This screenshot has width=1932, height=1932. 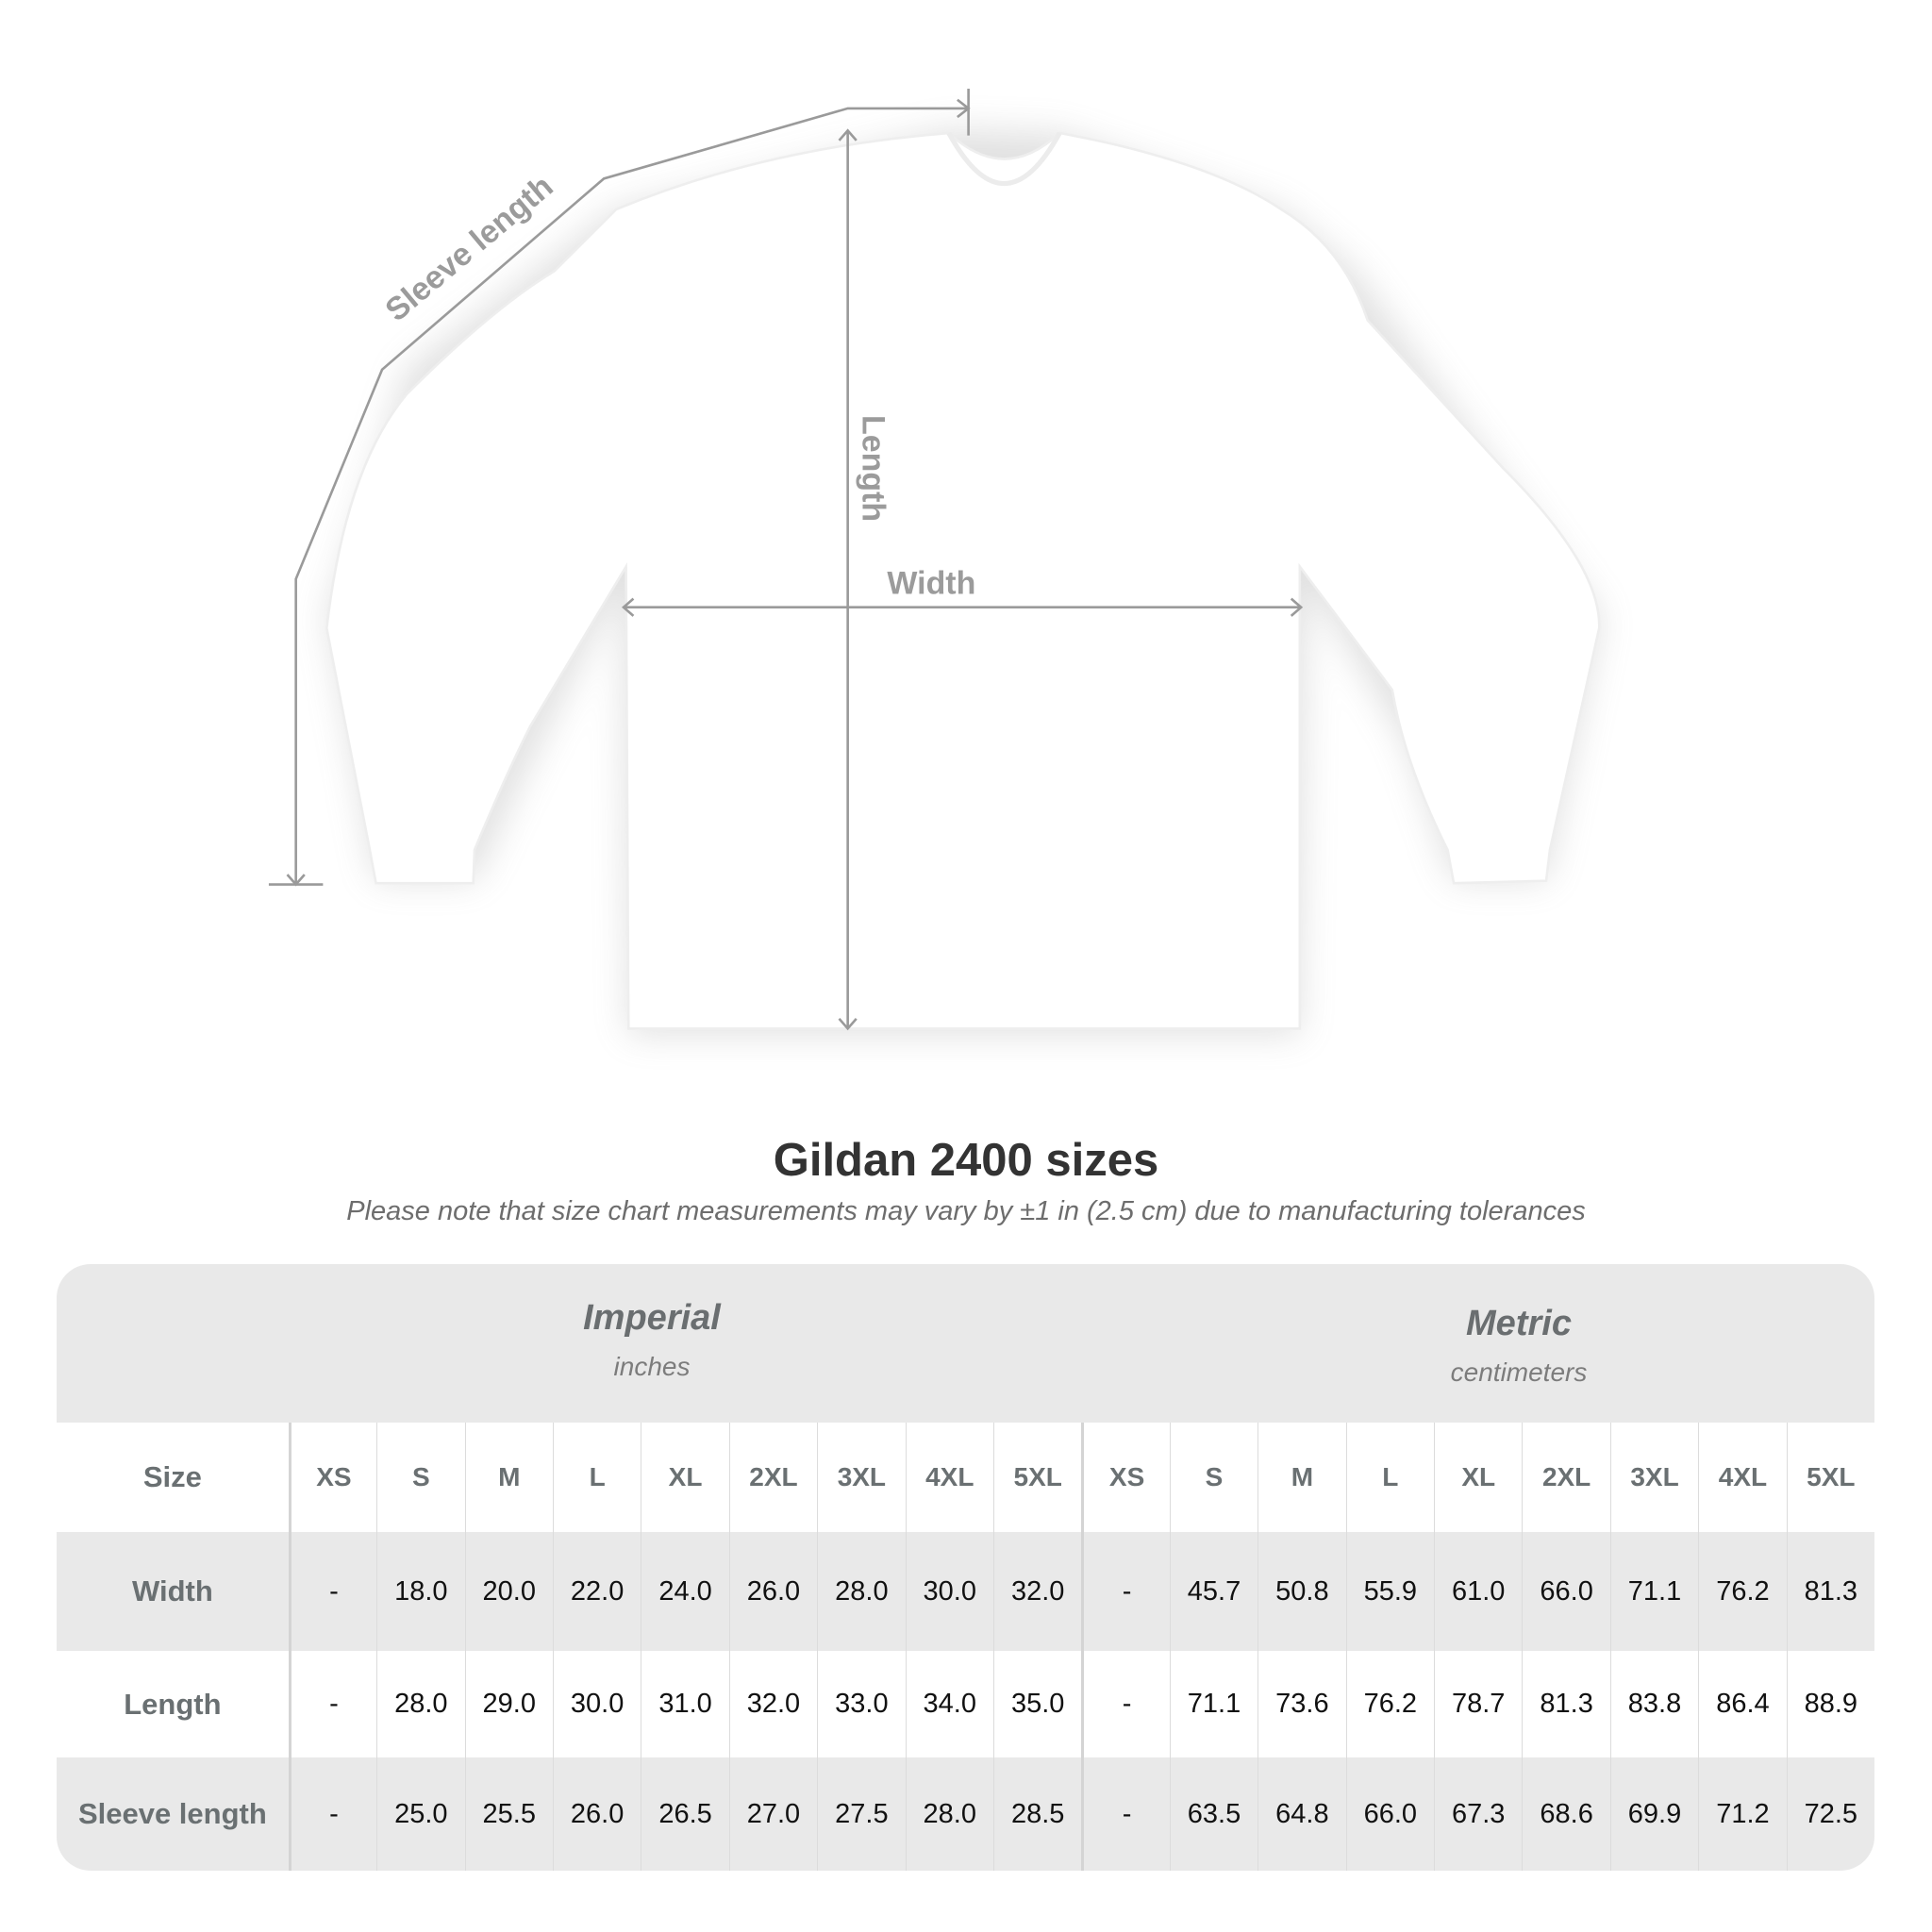 What do you see at coordinates (685, 1478) in the screenshot?
I see `imperial-size-header: XL` at bounding box center [685, 1478].